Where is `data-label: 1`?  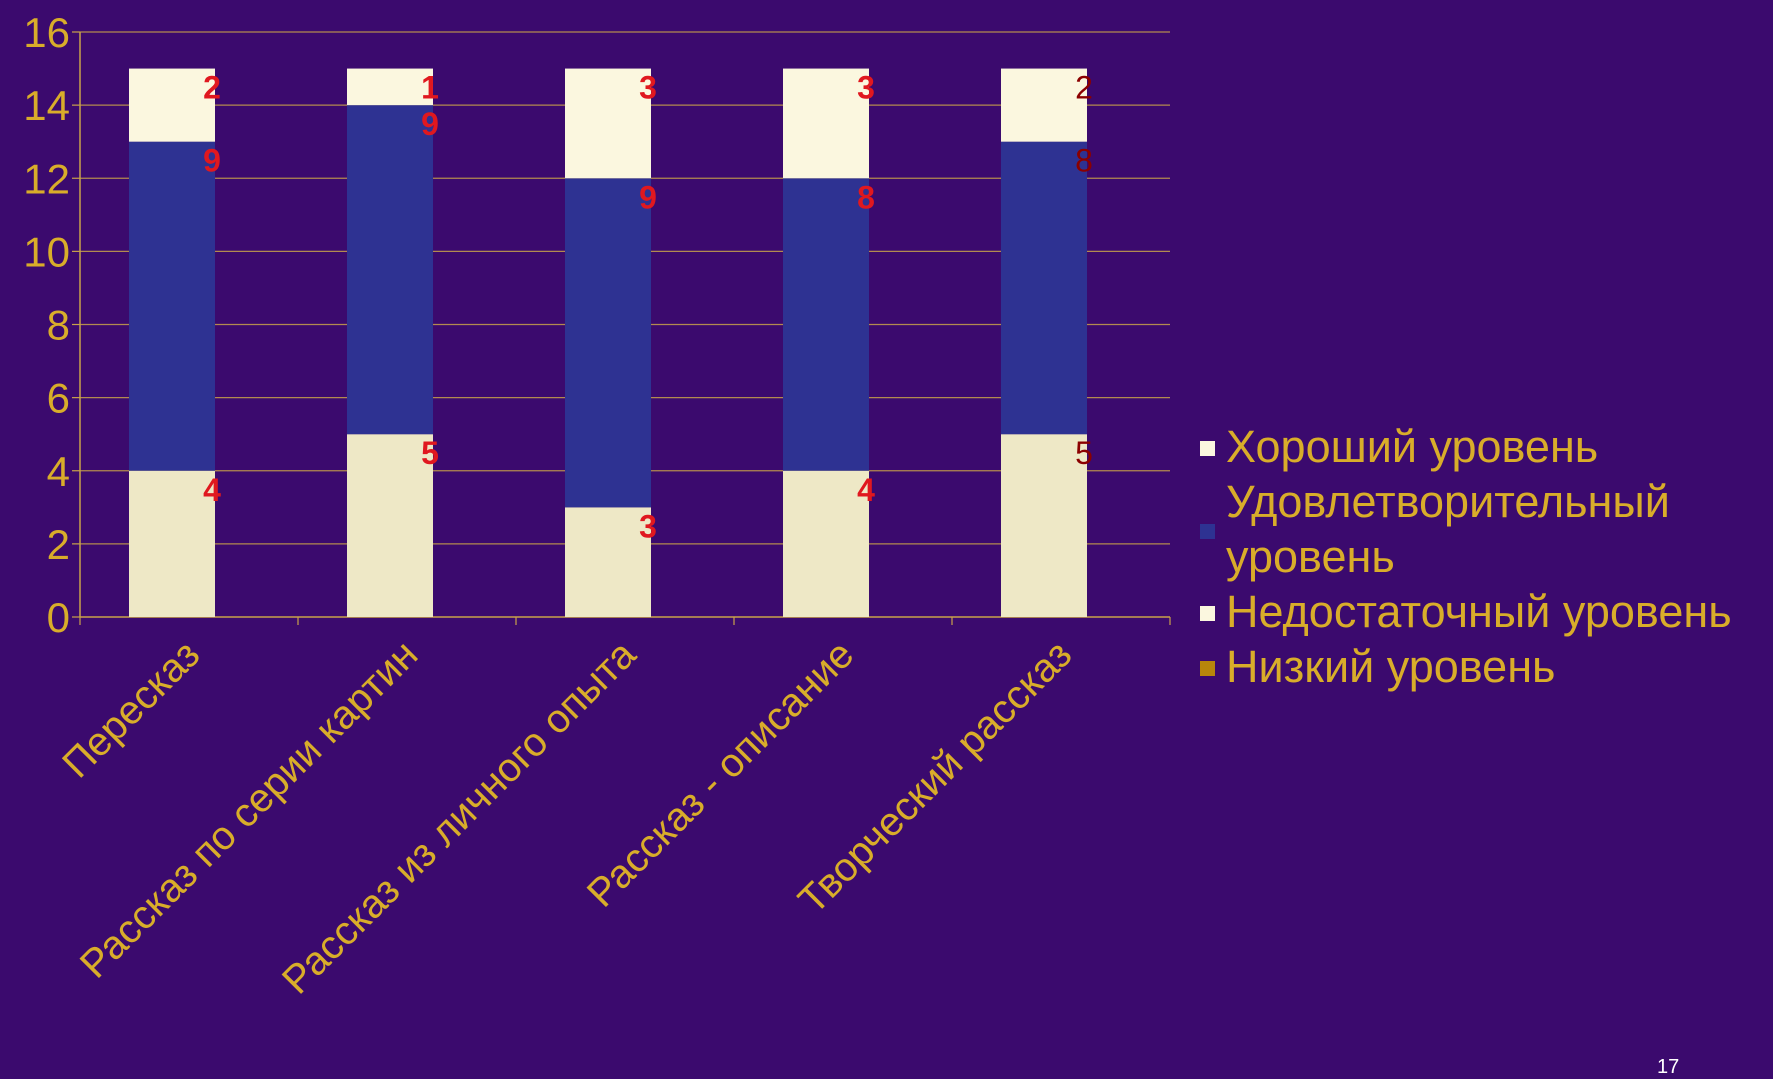
data-label: 1 is located at coordinates (430, 88).